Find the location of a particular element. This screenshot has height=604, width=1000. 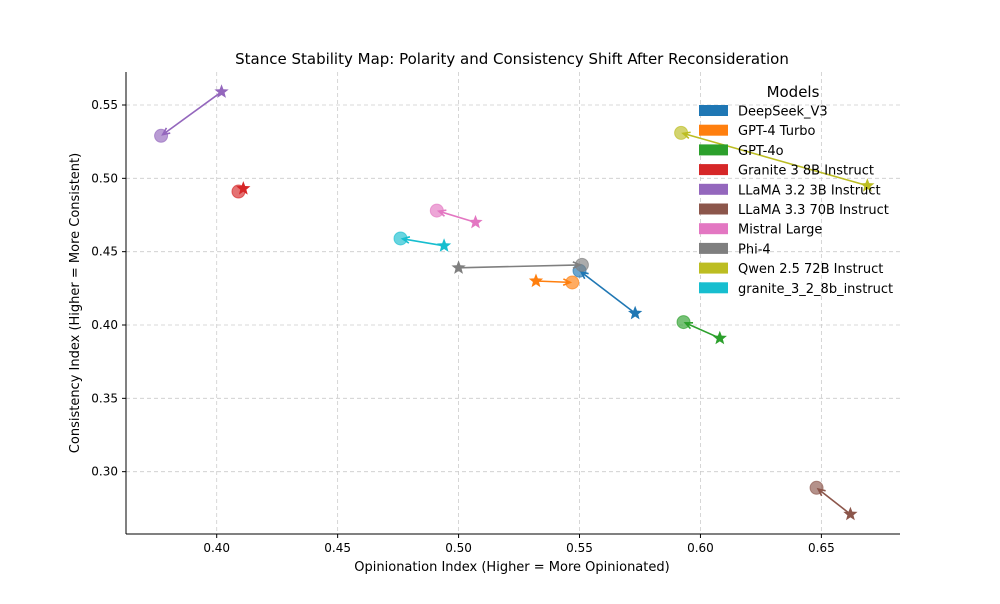

x-tick-label: 0.50 is located at coordinates (458, 548).